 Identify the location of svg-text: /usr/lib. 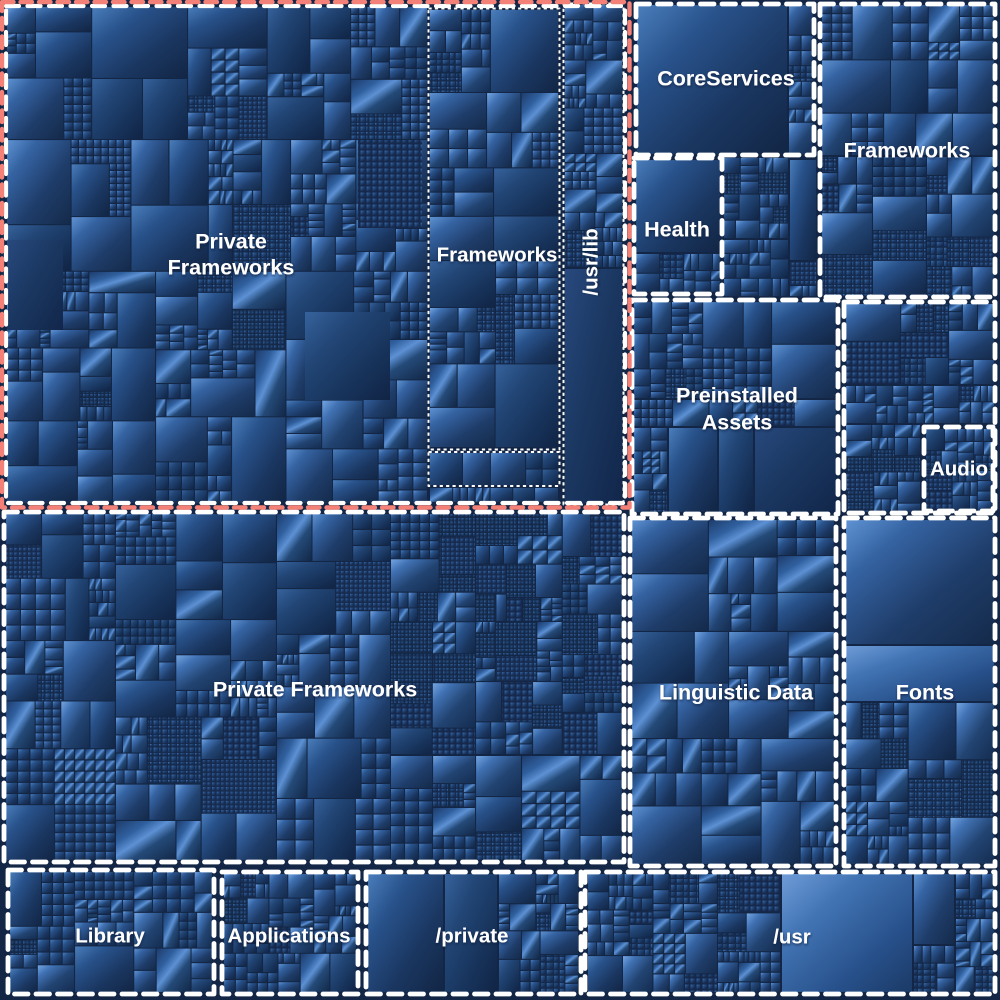
(590, 261).